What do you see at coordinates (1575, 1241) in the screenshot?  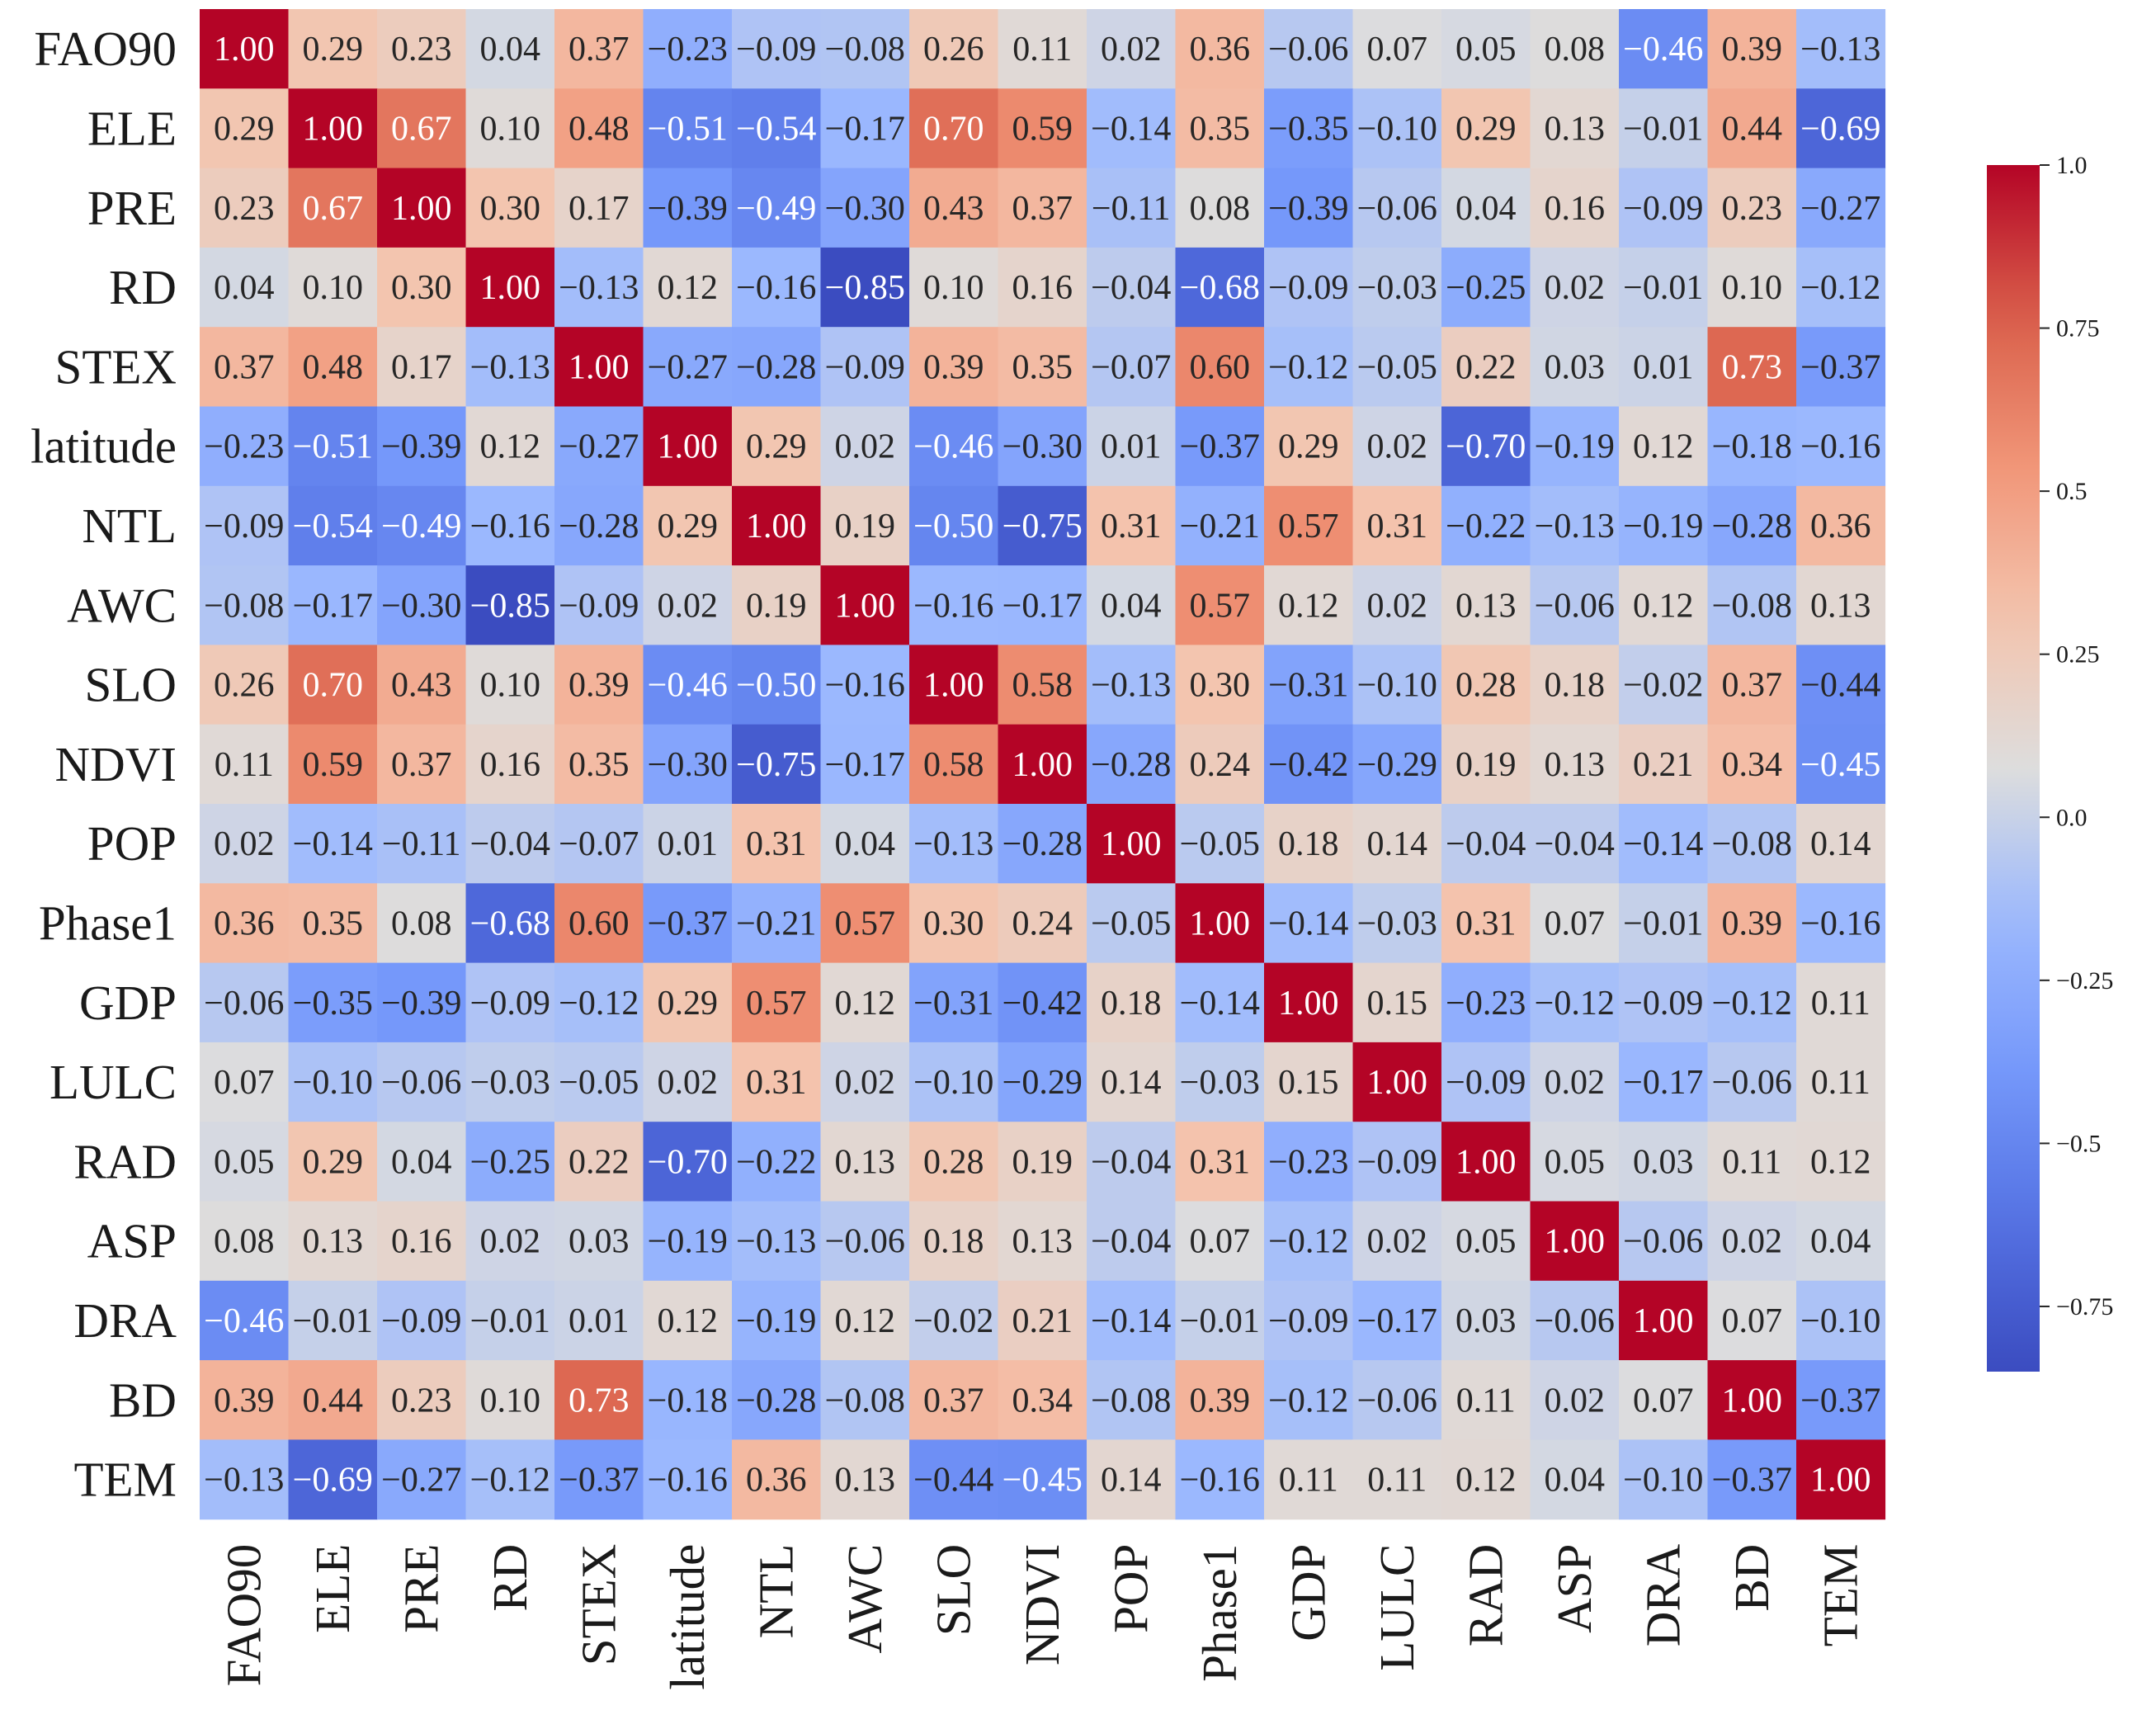 I see `heatmap-cell-ASP-ASP` at bounding box center [1575, 1241].